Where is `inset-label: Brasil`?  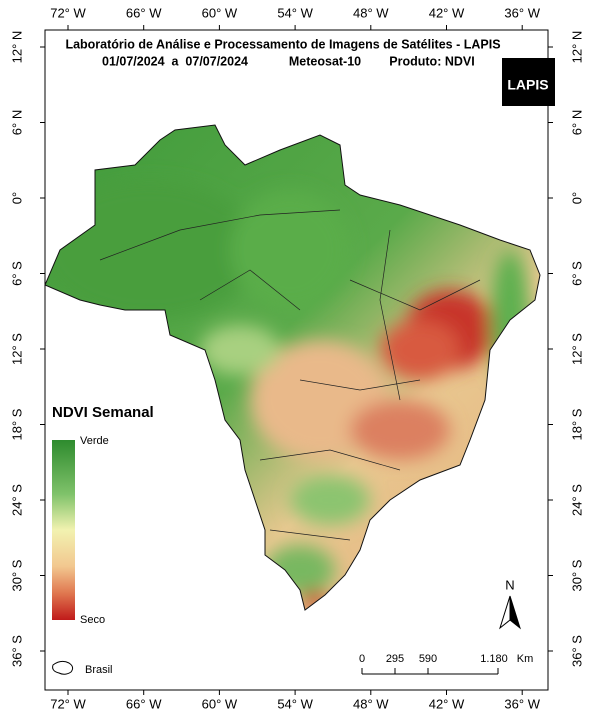 inset-label: Brasil is located at coordinates (99, 670).